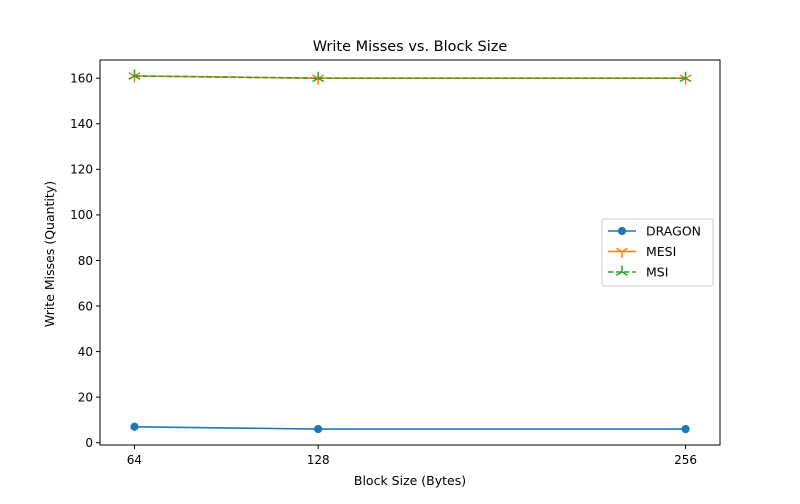  I want to click on legend-box, so click(657, 252).